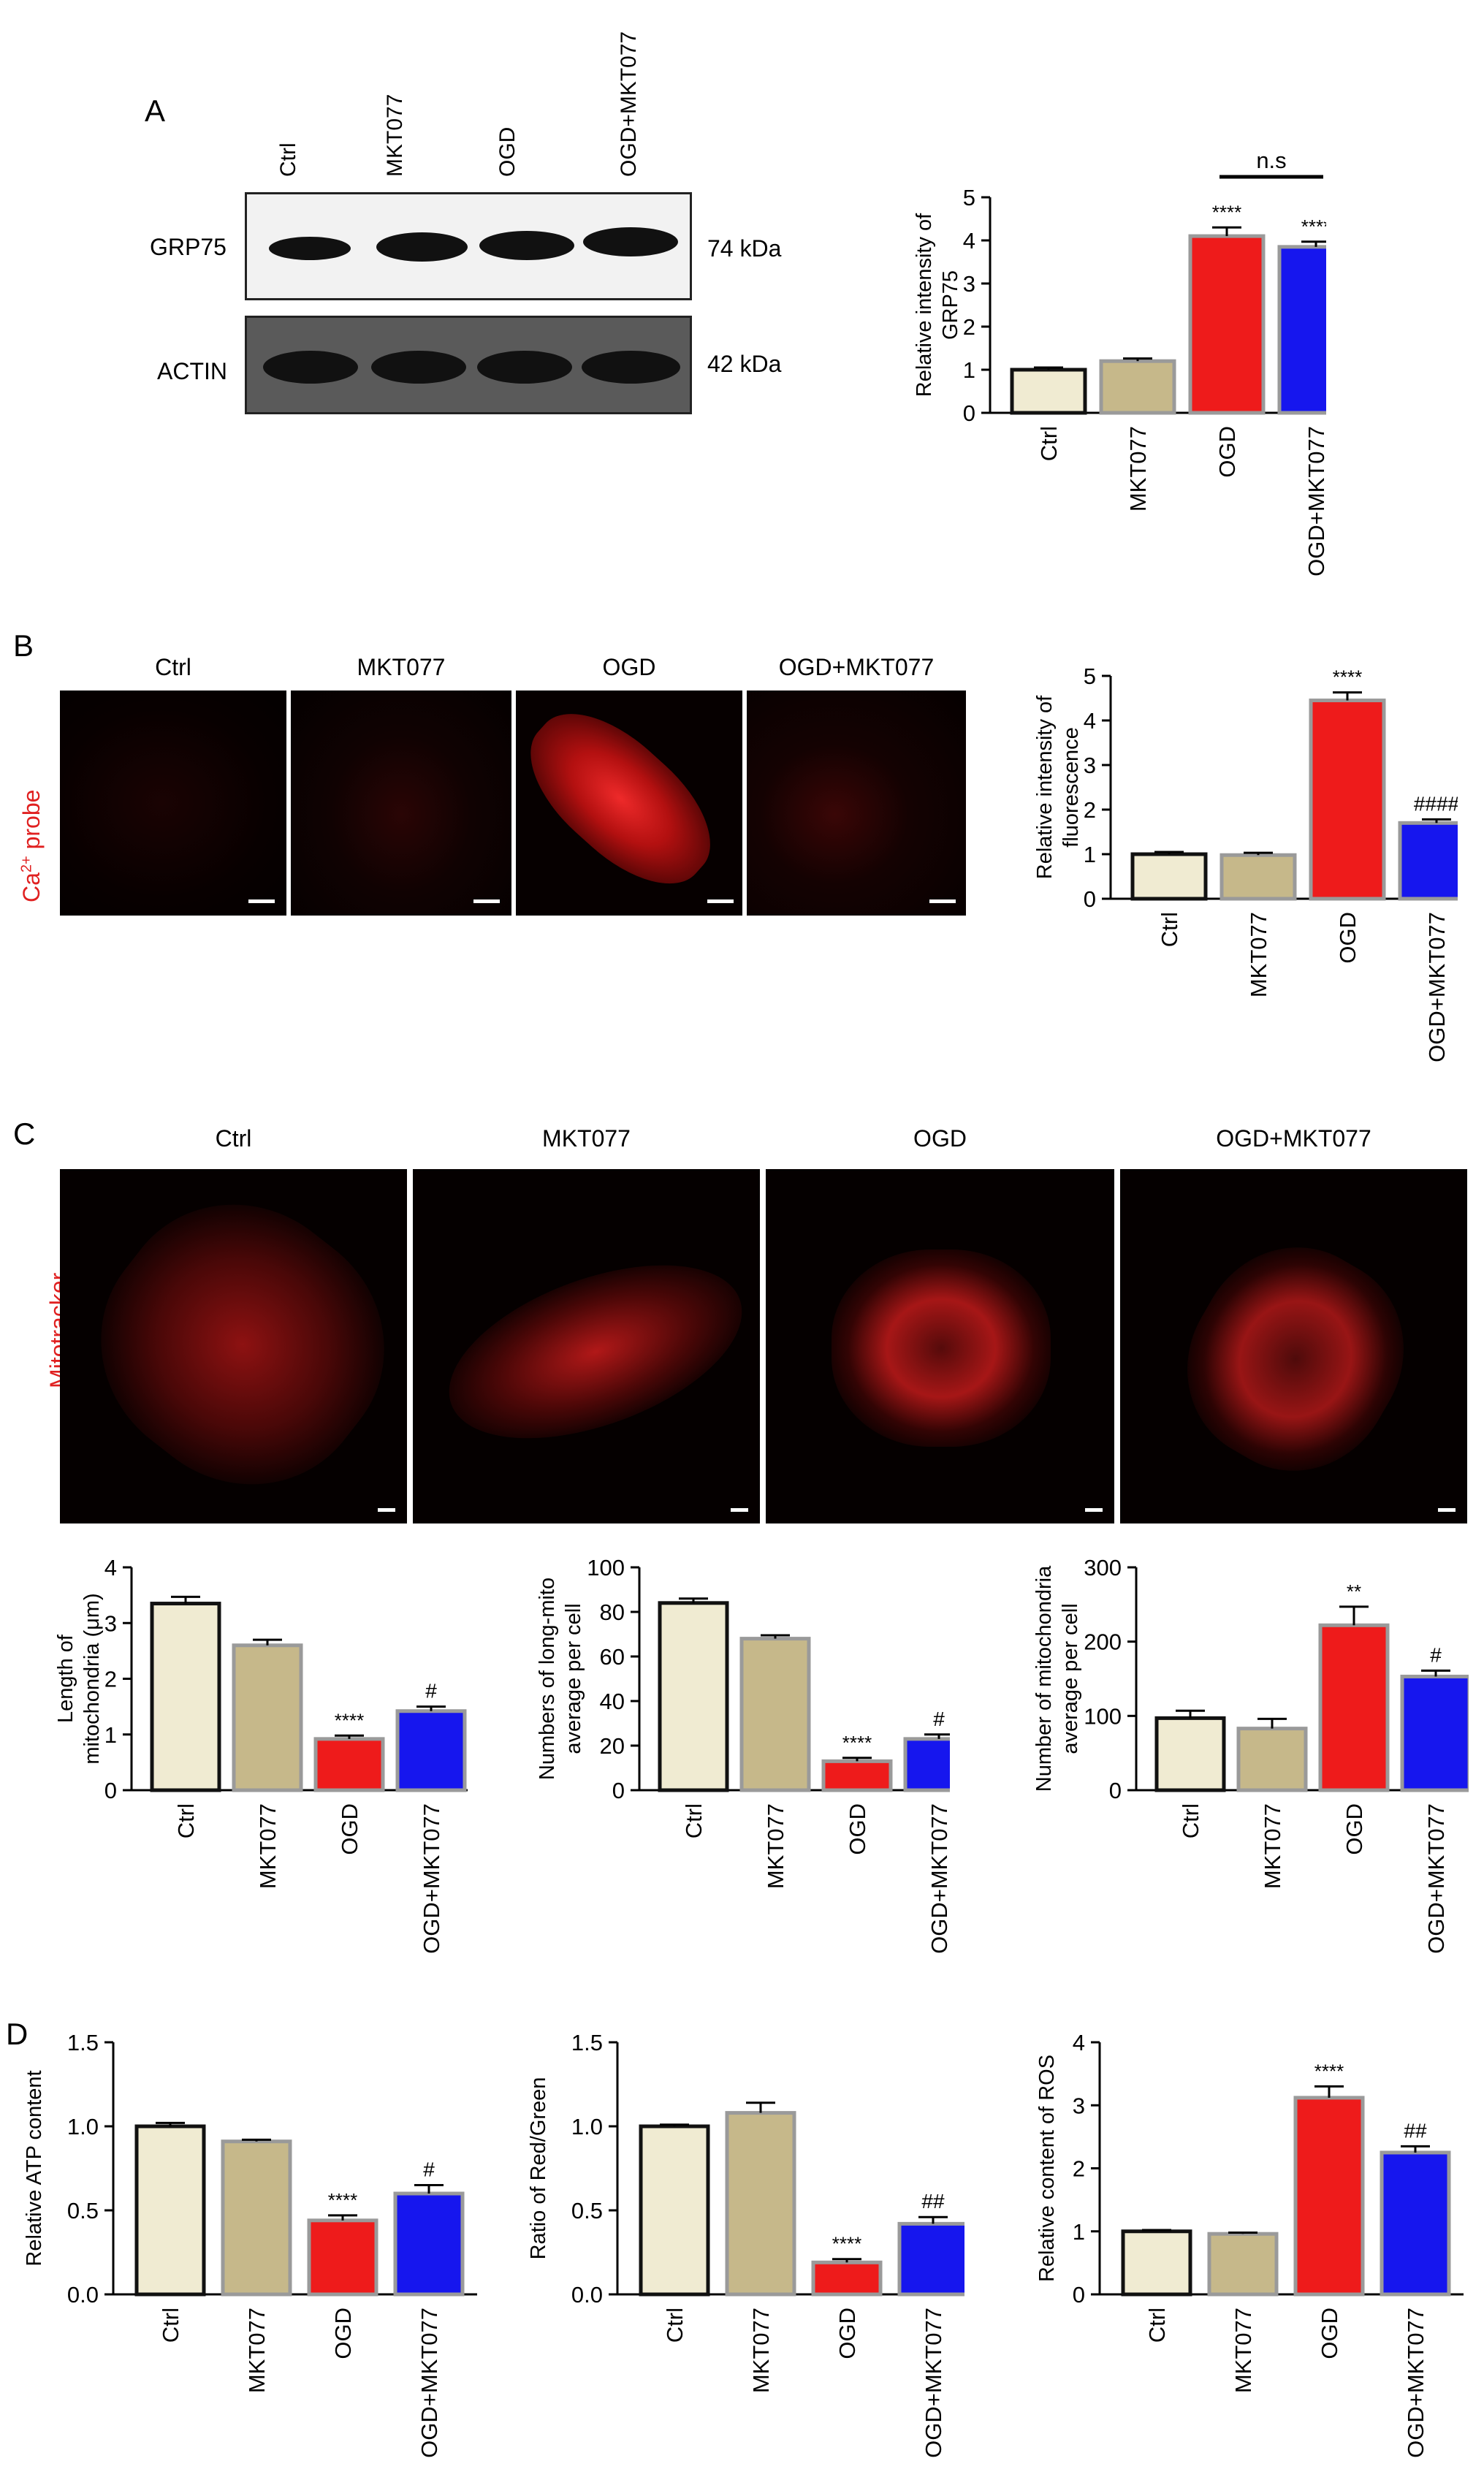 This screenshot has width=1484, height=2488. Describe the element at coordinates (1103, 1642) in the screenshot. I see `y-tick-label: 200` at that location.